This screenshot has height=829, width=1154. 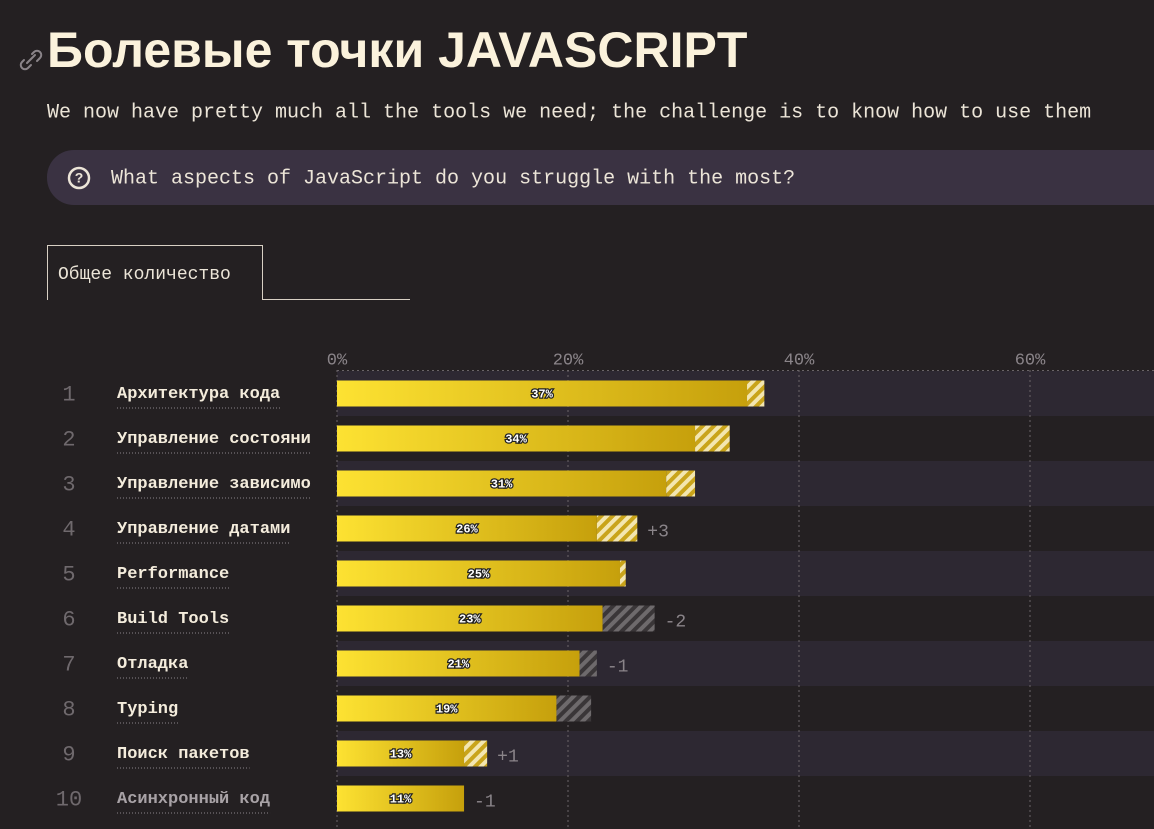 I want to click on category: Отладка, so click(x=153, y=667).